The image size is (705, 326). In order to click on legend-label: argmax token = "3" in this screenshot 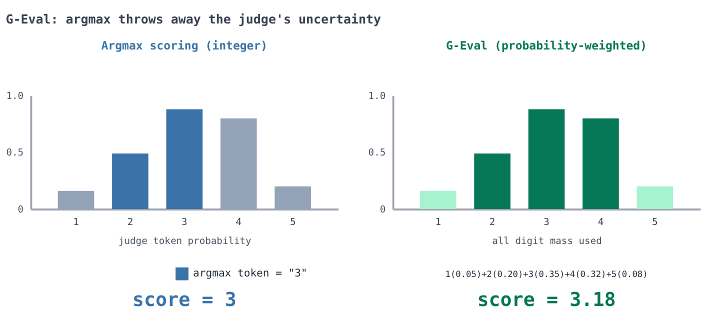, I will do `click(250, 274)`.